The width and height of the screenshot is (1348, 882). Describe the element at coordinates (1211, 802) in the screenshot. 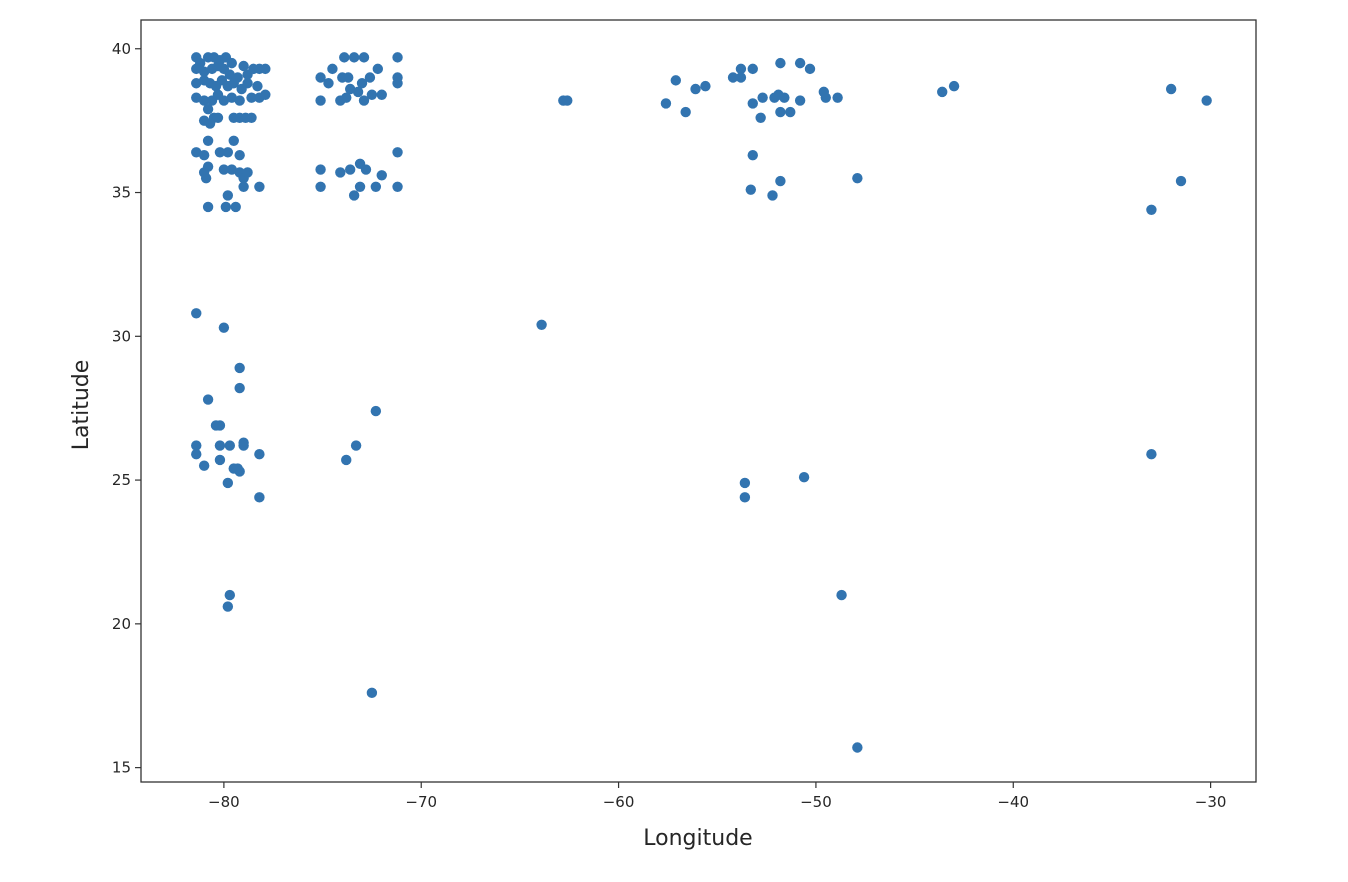

I see `x-tick-label: −30` at that location.